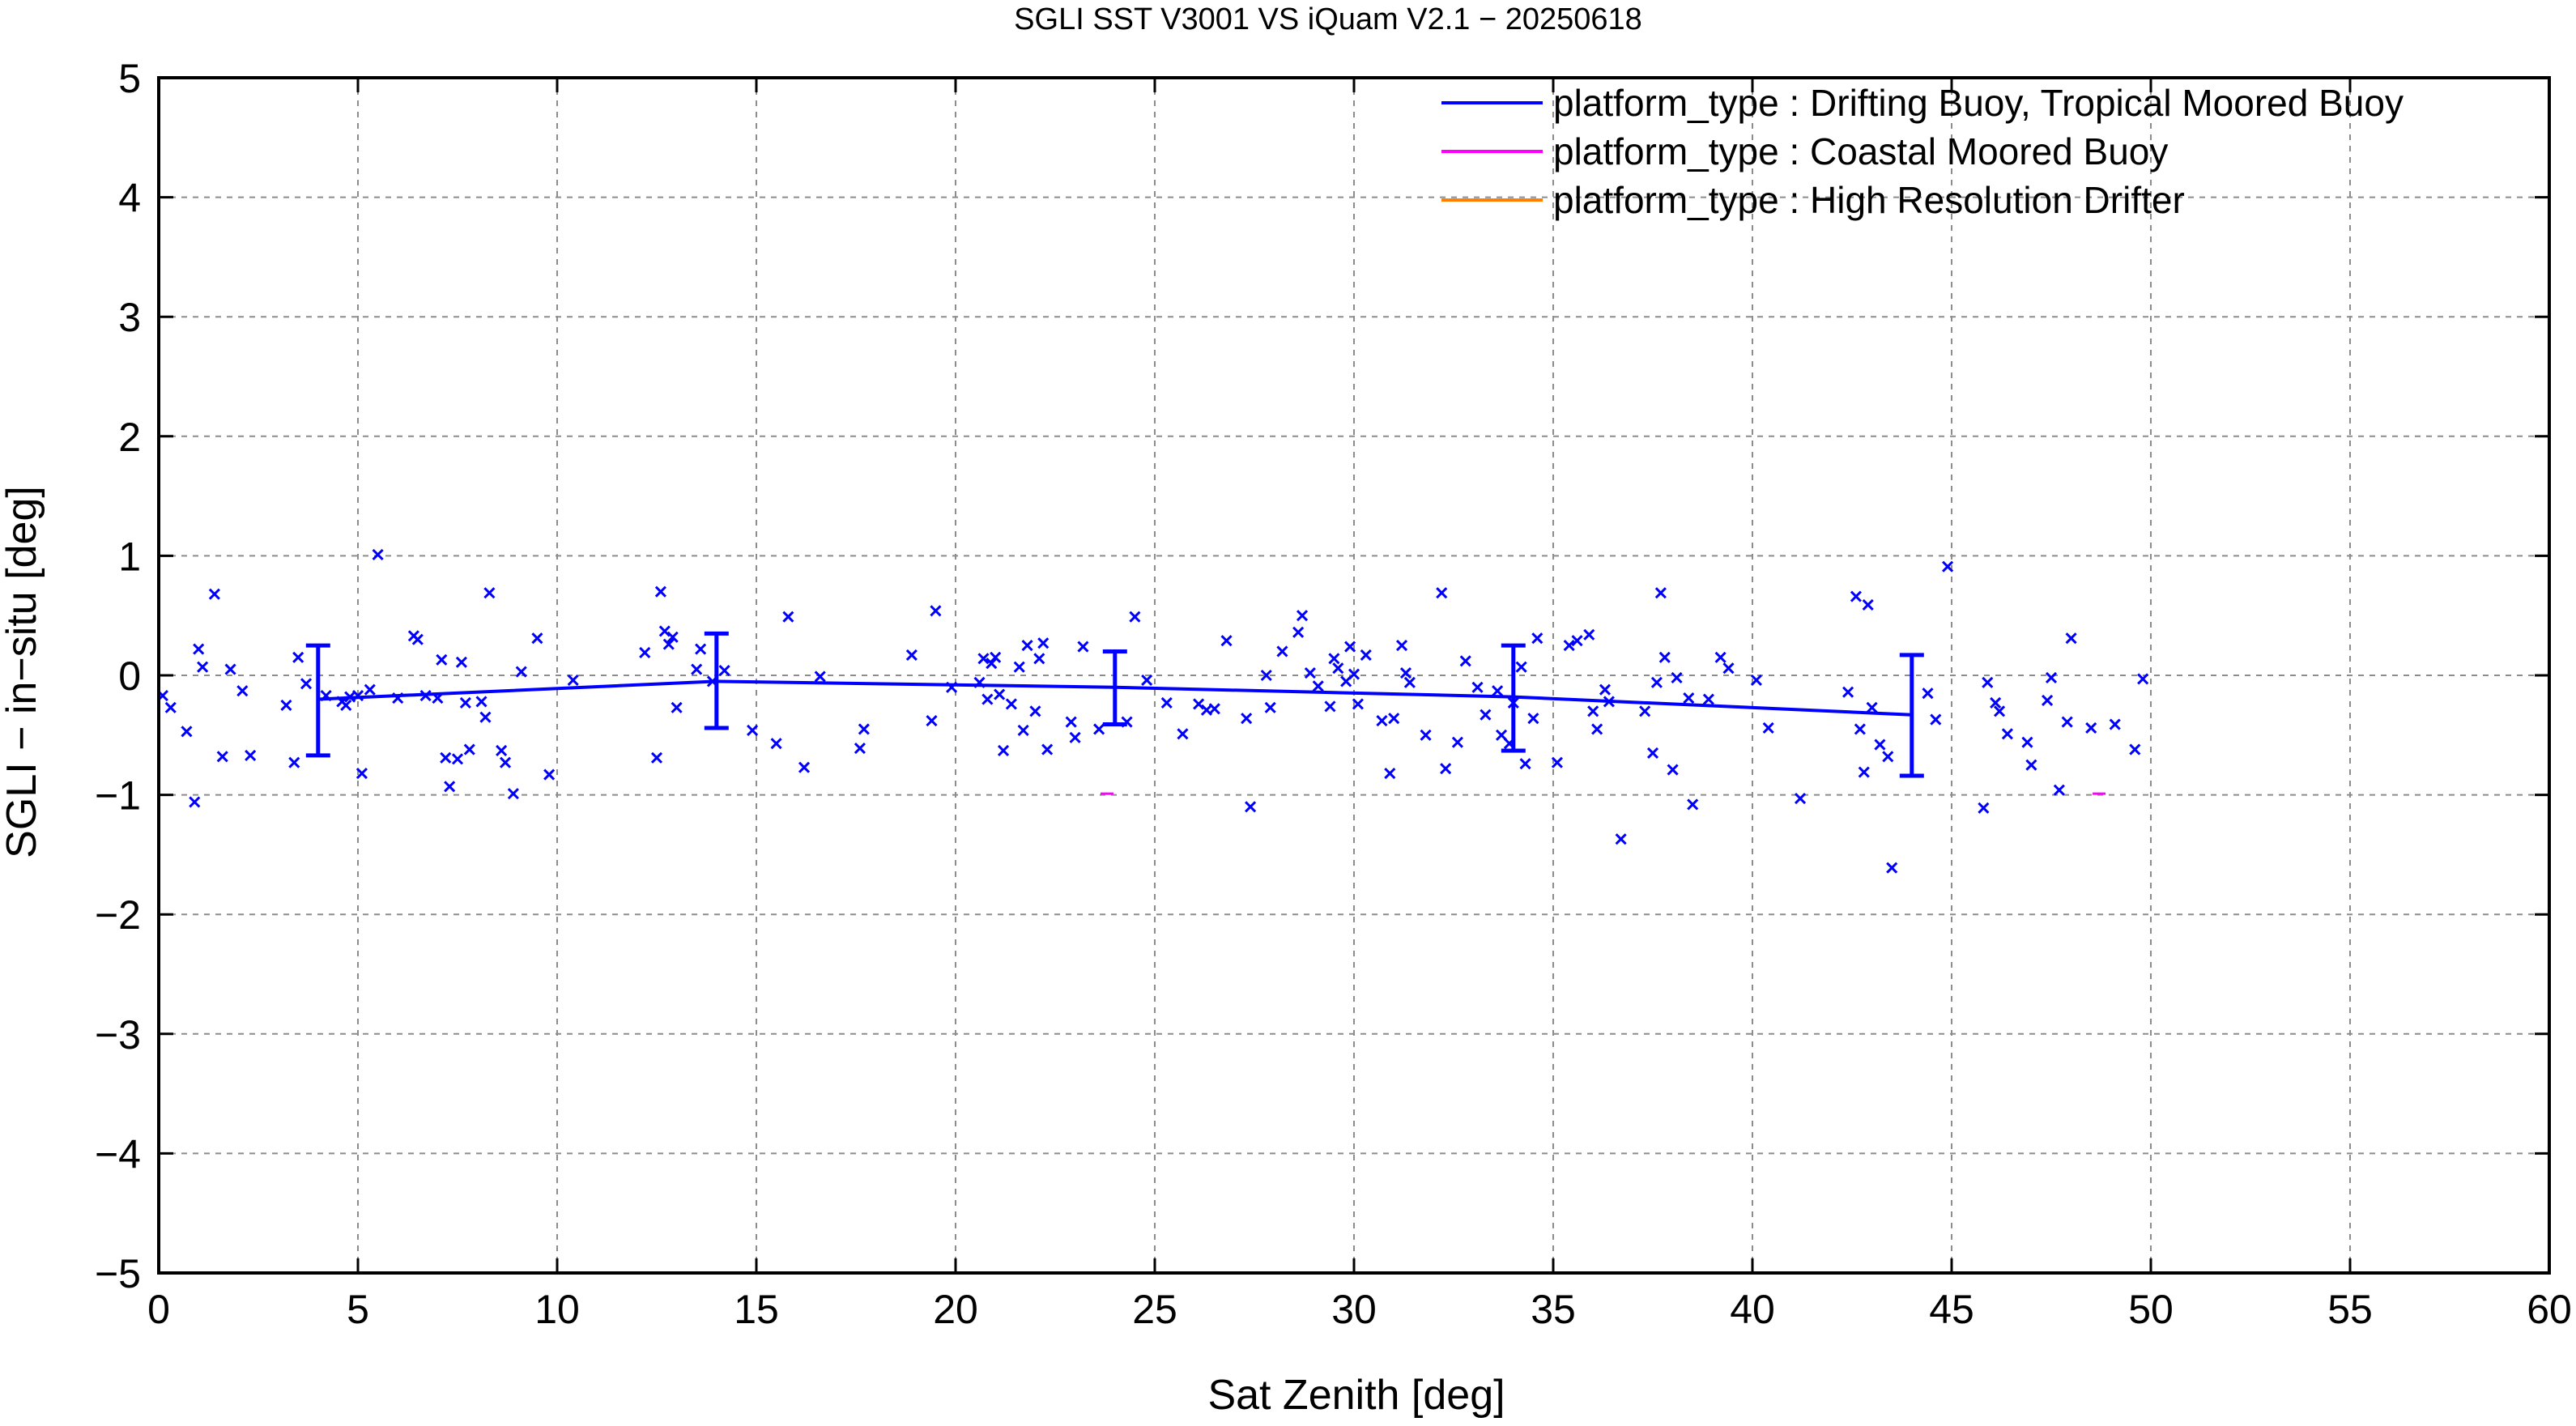 This screenshot has width=2576, height=1426. I want to click on error-bar, so click(716, 680).